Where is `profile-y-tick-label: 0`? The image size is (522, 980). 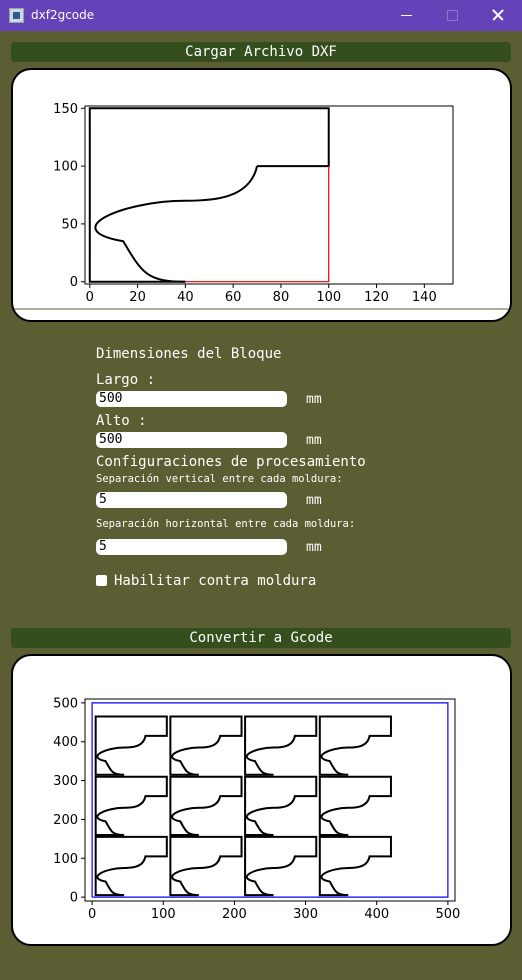
profile-y-tick-label: 0 is located at coordinates (74, 282).